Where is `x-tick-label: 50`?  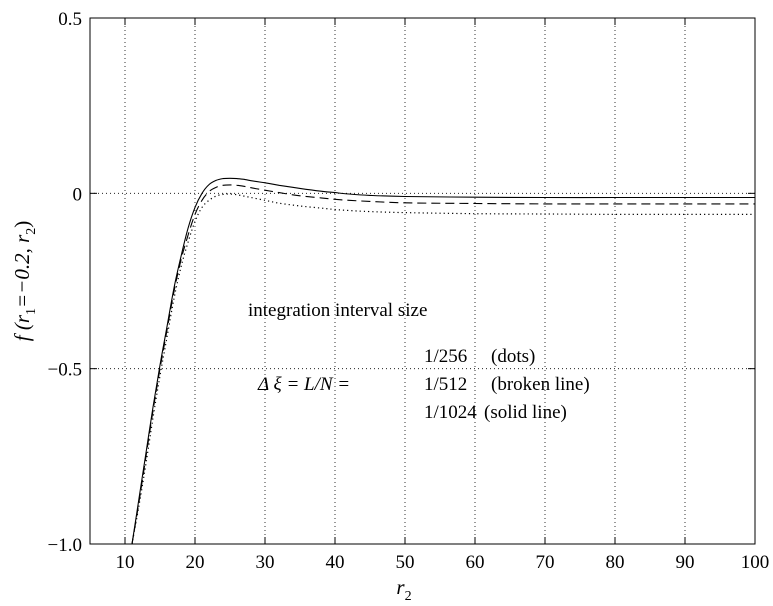 x-tick-label: 50 is located at coordinates (405, 562).